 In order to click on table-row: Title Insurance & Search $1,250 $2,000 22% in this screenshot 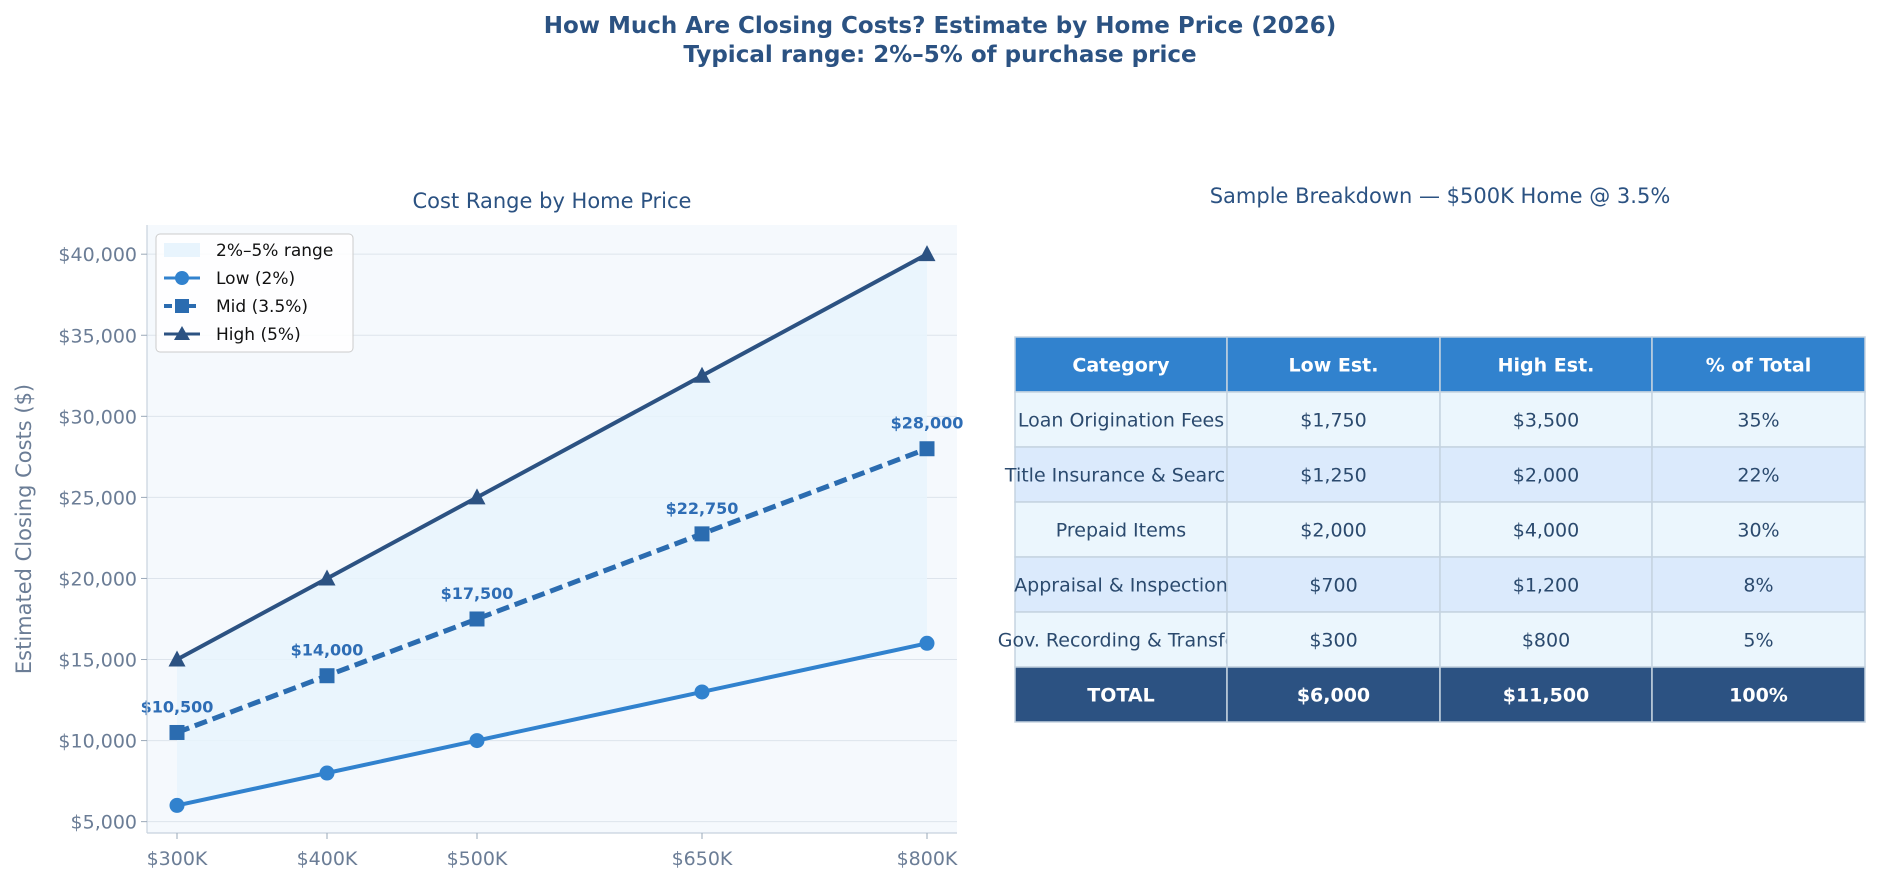, I will do `click(1435, 474)`.